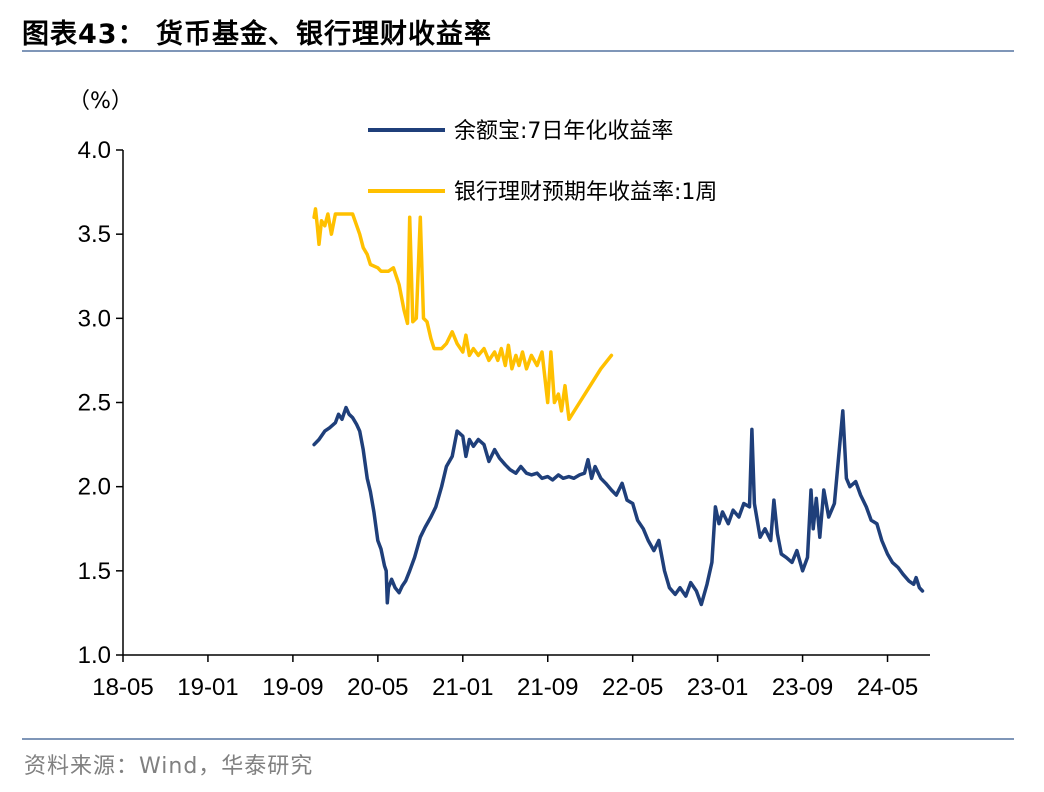 This screenshot has width=1044, height=792. What do you see at coordinates (94, 150) in the screenshot?
I see `y-tick-label: 4.0` at bounding box center [94, 150].